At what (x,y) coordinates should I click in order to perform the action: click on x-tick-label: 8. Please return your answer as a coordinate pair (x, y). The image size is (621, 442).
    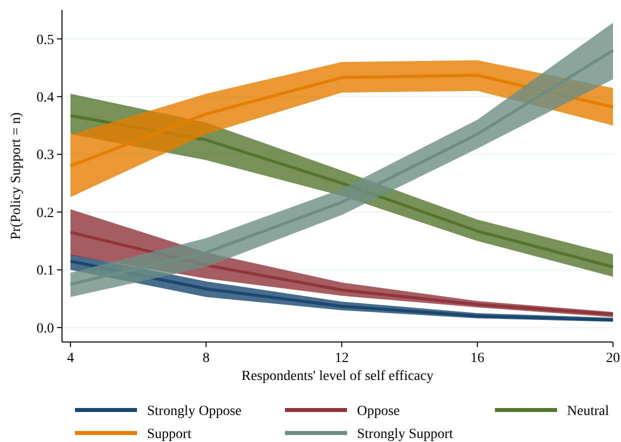
    Looking at the image, I should click on (206, 358).